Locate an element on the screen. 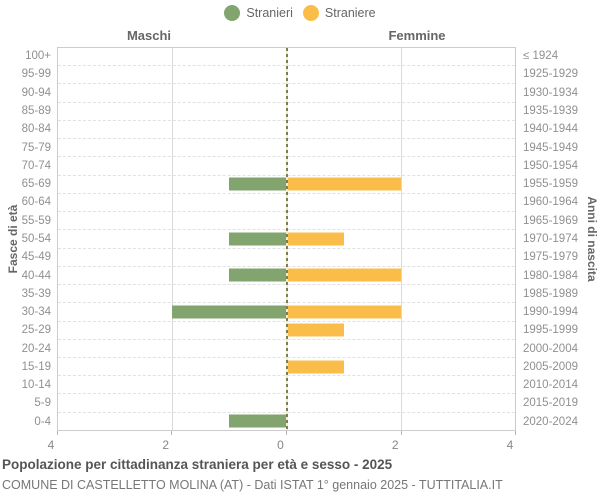 The width and height of the screenshot is (600, 500). birth-year-label: 1990-1994 is located at coordinates (550, 312).